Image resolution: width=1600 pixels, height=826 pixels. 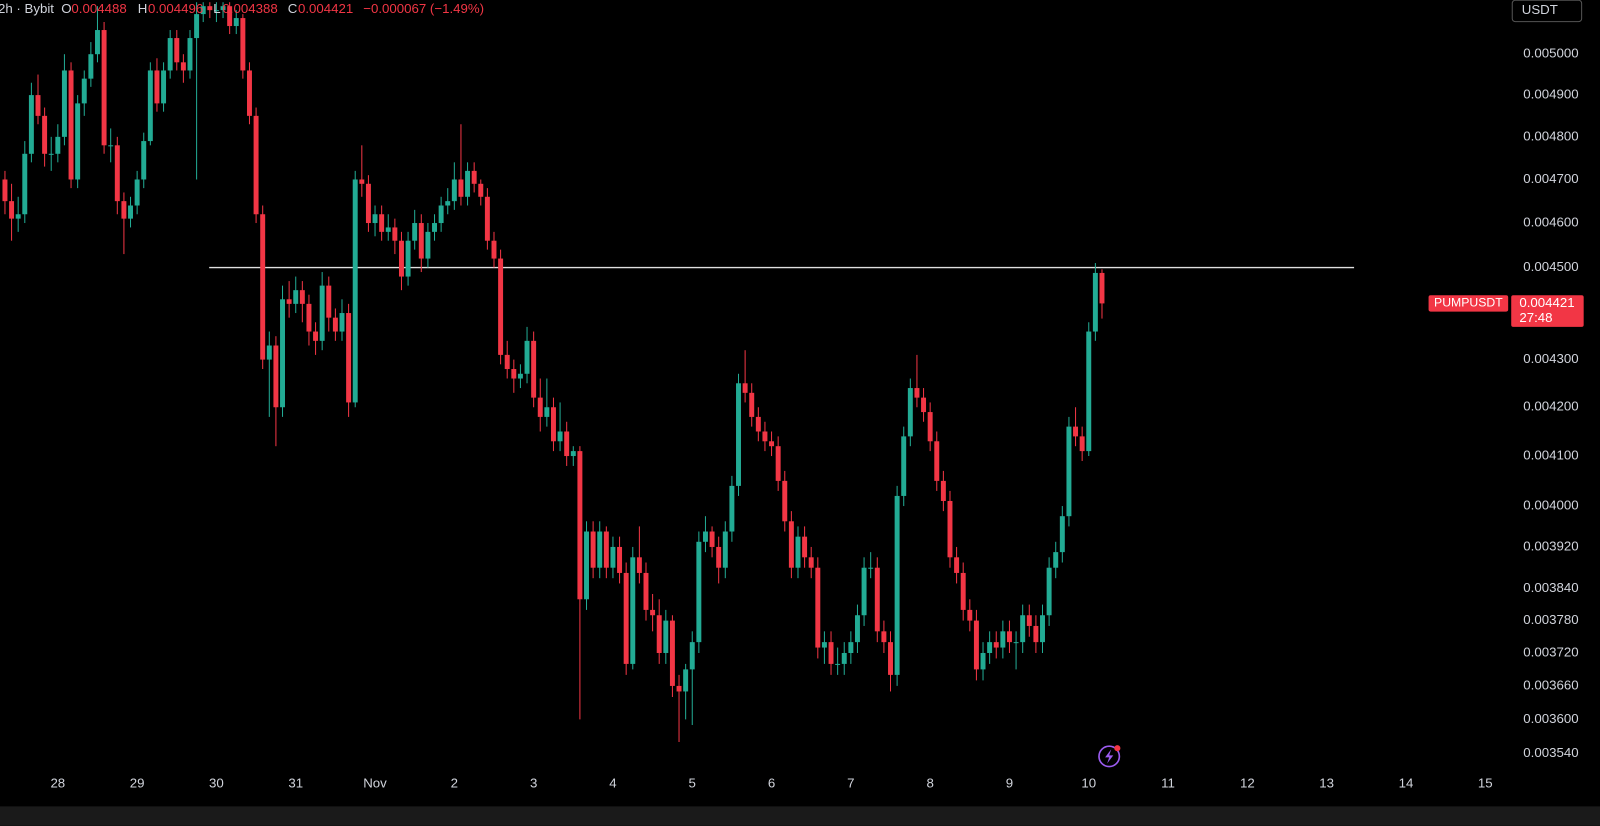 I want to click on currency: USDT, so click(x=1540, y=9).